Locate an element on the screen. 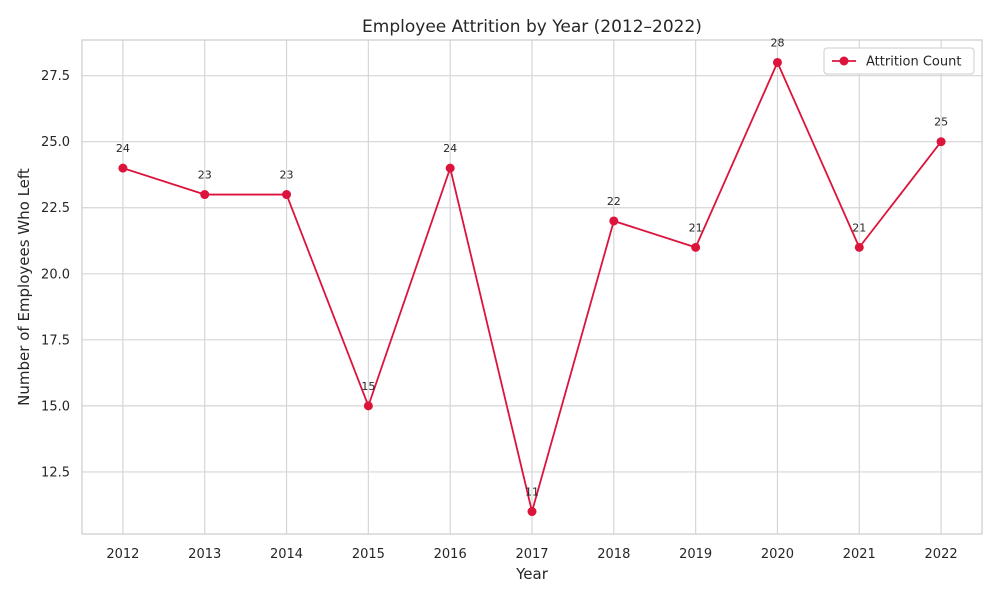 Image resolution: width=1000 pixels, height=600 pixels. y-tick-label: 15.0 is located at coordinates (55, 406).